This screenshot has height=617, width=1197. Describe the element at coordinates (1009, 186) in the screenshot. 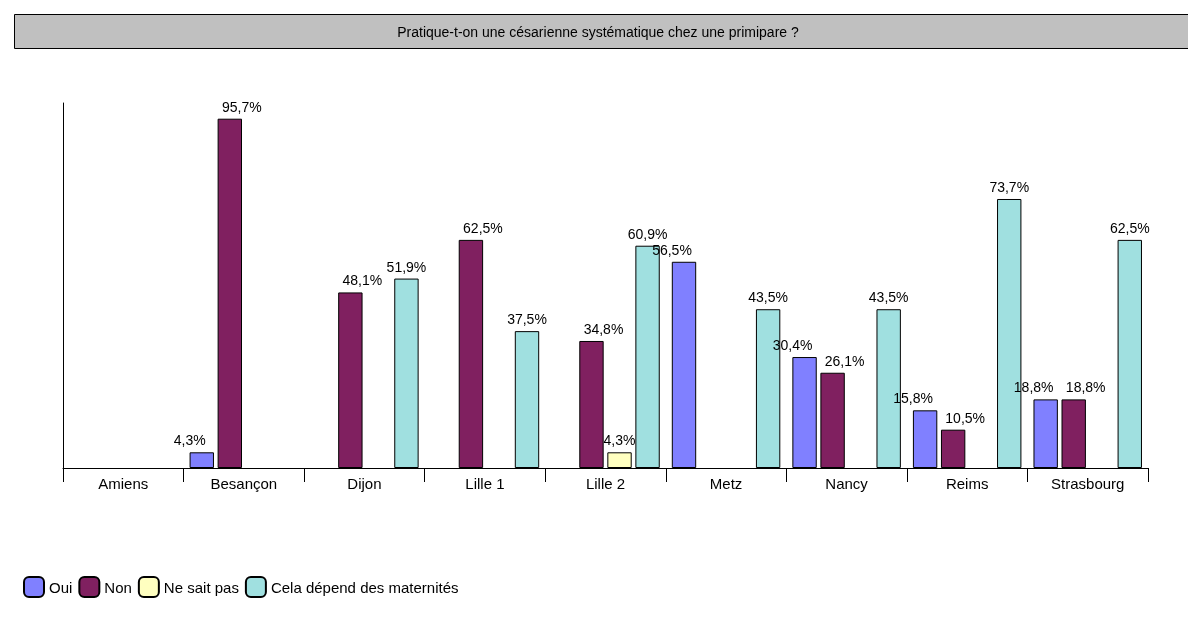

I see `data-label: 73,7%` at that location.